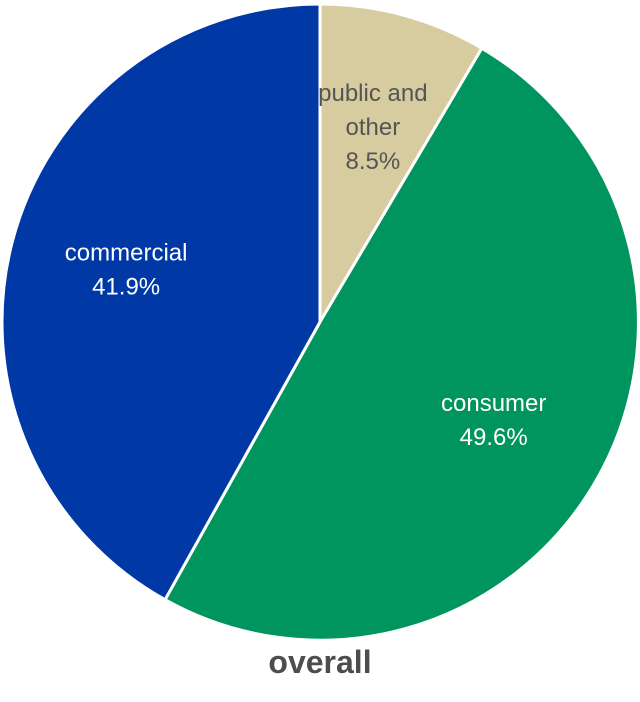 This screenshot has height=702, width=640. I want to click on slice-name-public-and-other: other, so click(373, 127).